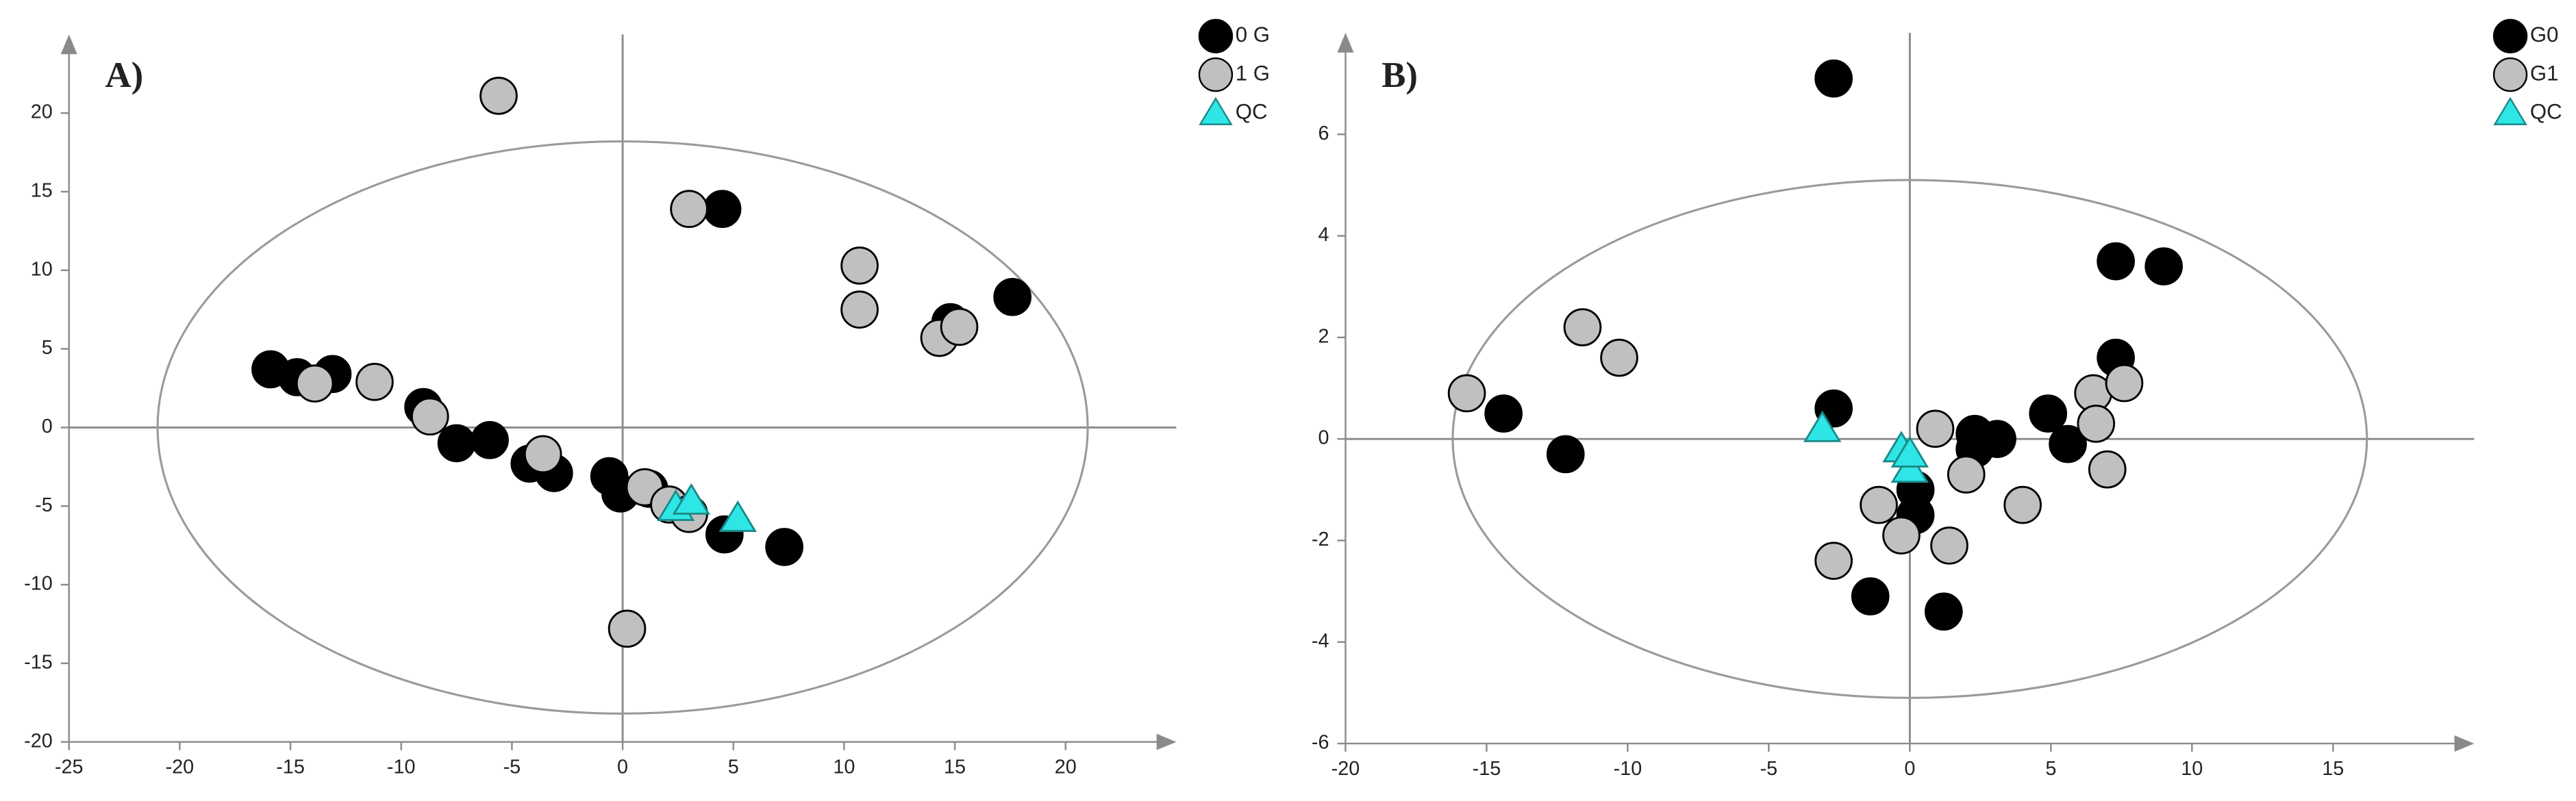 The image size is (2576, 801). What do you see at coordinates (1320, 539) in the screenshot?
I see `y-tick-label: -2` at bounding box center [1320, 539].